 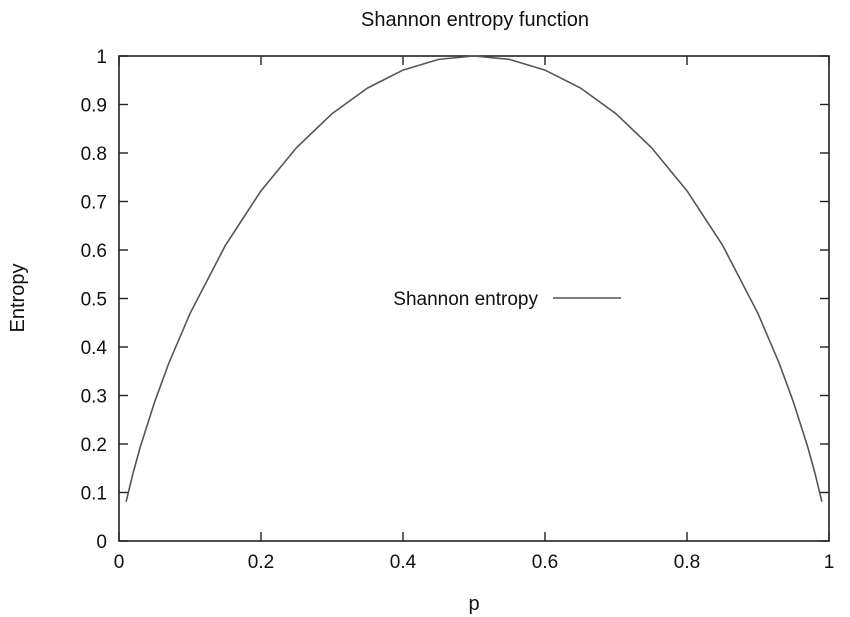 What do you see at coordinates (473, 604) in the screenshot?
I see `x-axis-label: p` at bounding box center [473, 604].